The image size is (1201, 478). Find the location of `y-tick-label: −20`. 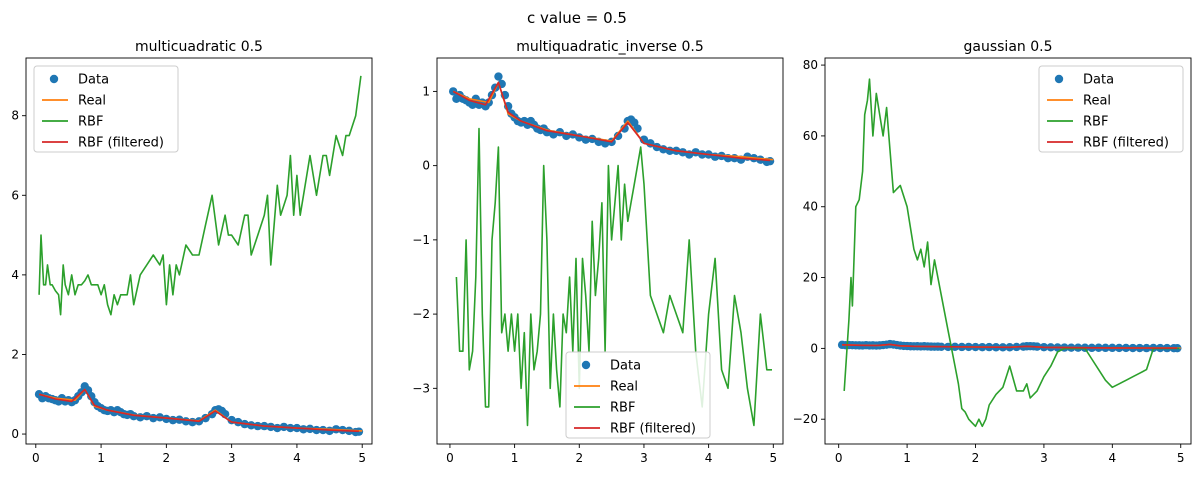

y-tick-label: −20 is located at coordinates (805, 419).